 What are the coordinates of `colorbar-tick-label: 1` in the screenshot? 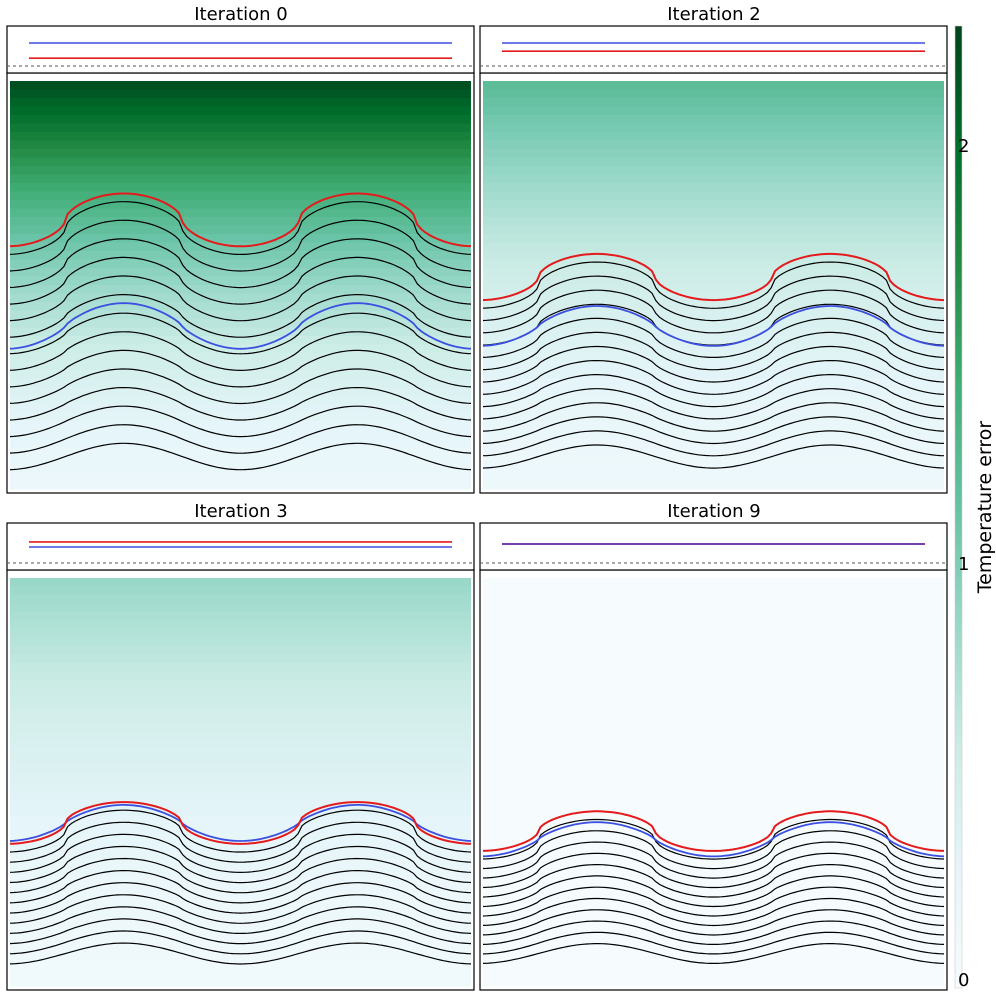 It's located at (963, 564).